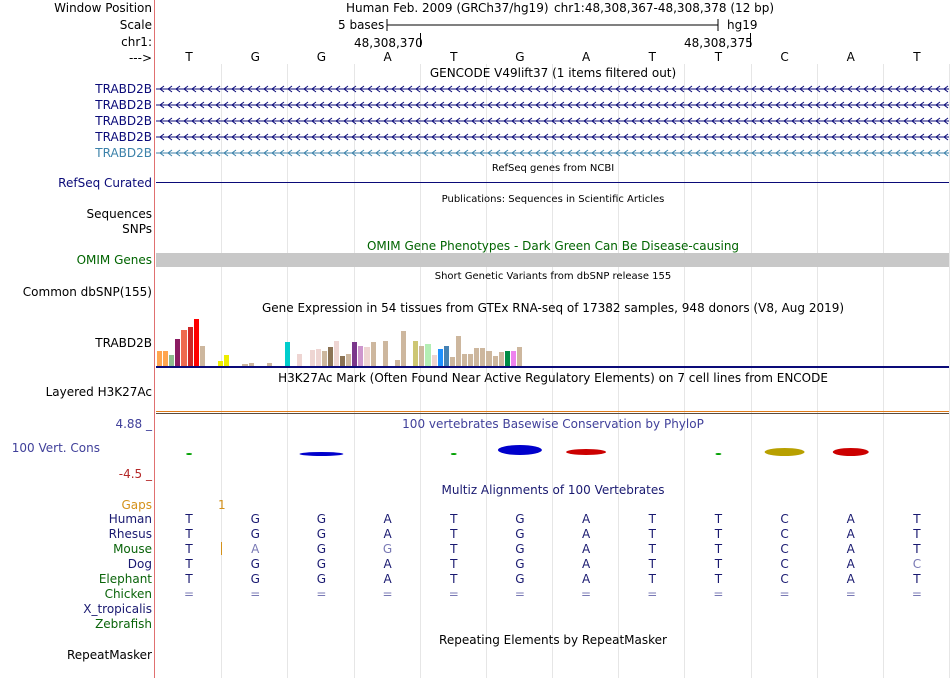 This screenshot has width=950, height=678. What do you see at coordinates (128, 594) in the screenshot?
I see `species-label: Chicken` at bounding box center [128, 594].